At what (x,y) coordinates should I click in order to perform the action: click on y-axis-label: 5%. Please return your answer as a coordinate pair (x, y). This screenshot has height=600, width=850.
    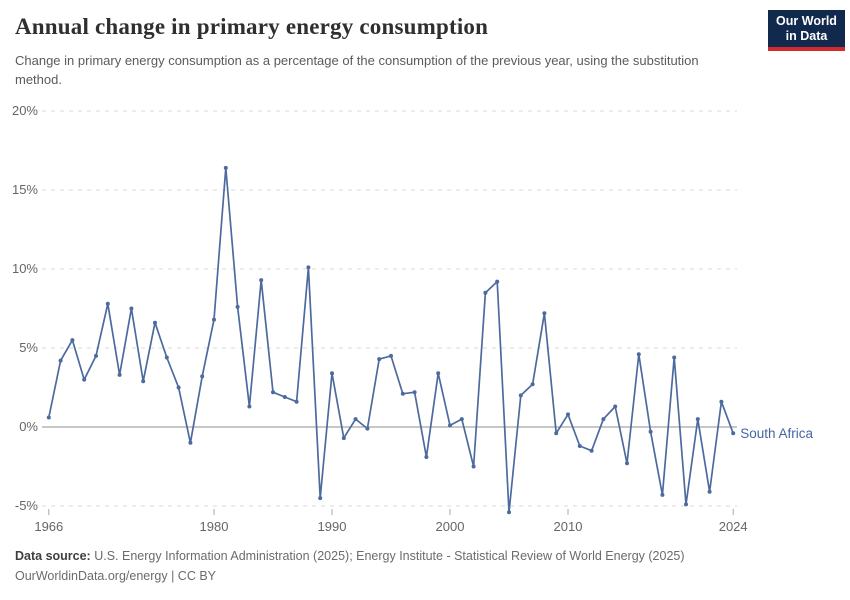
    Looking at the image, I should click on (28, 347).